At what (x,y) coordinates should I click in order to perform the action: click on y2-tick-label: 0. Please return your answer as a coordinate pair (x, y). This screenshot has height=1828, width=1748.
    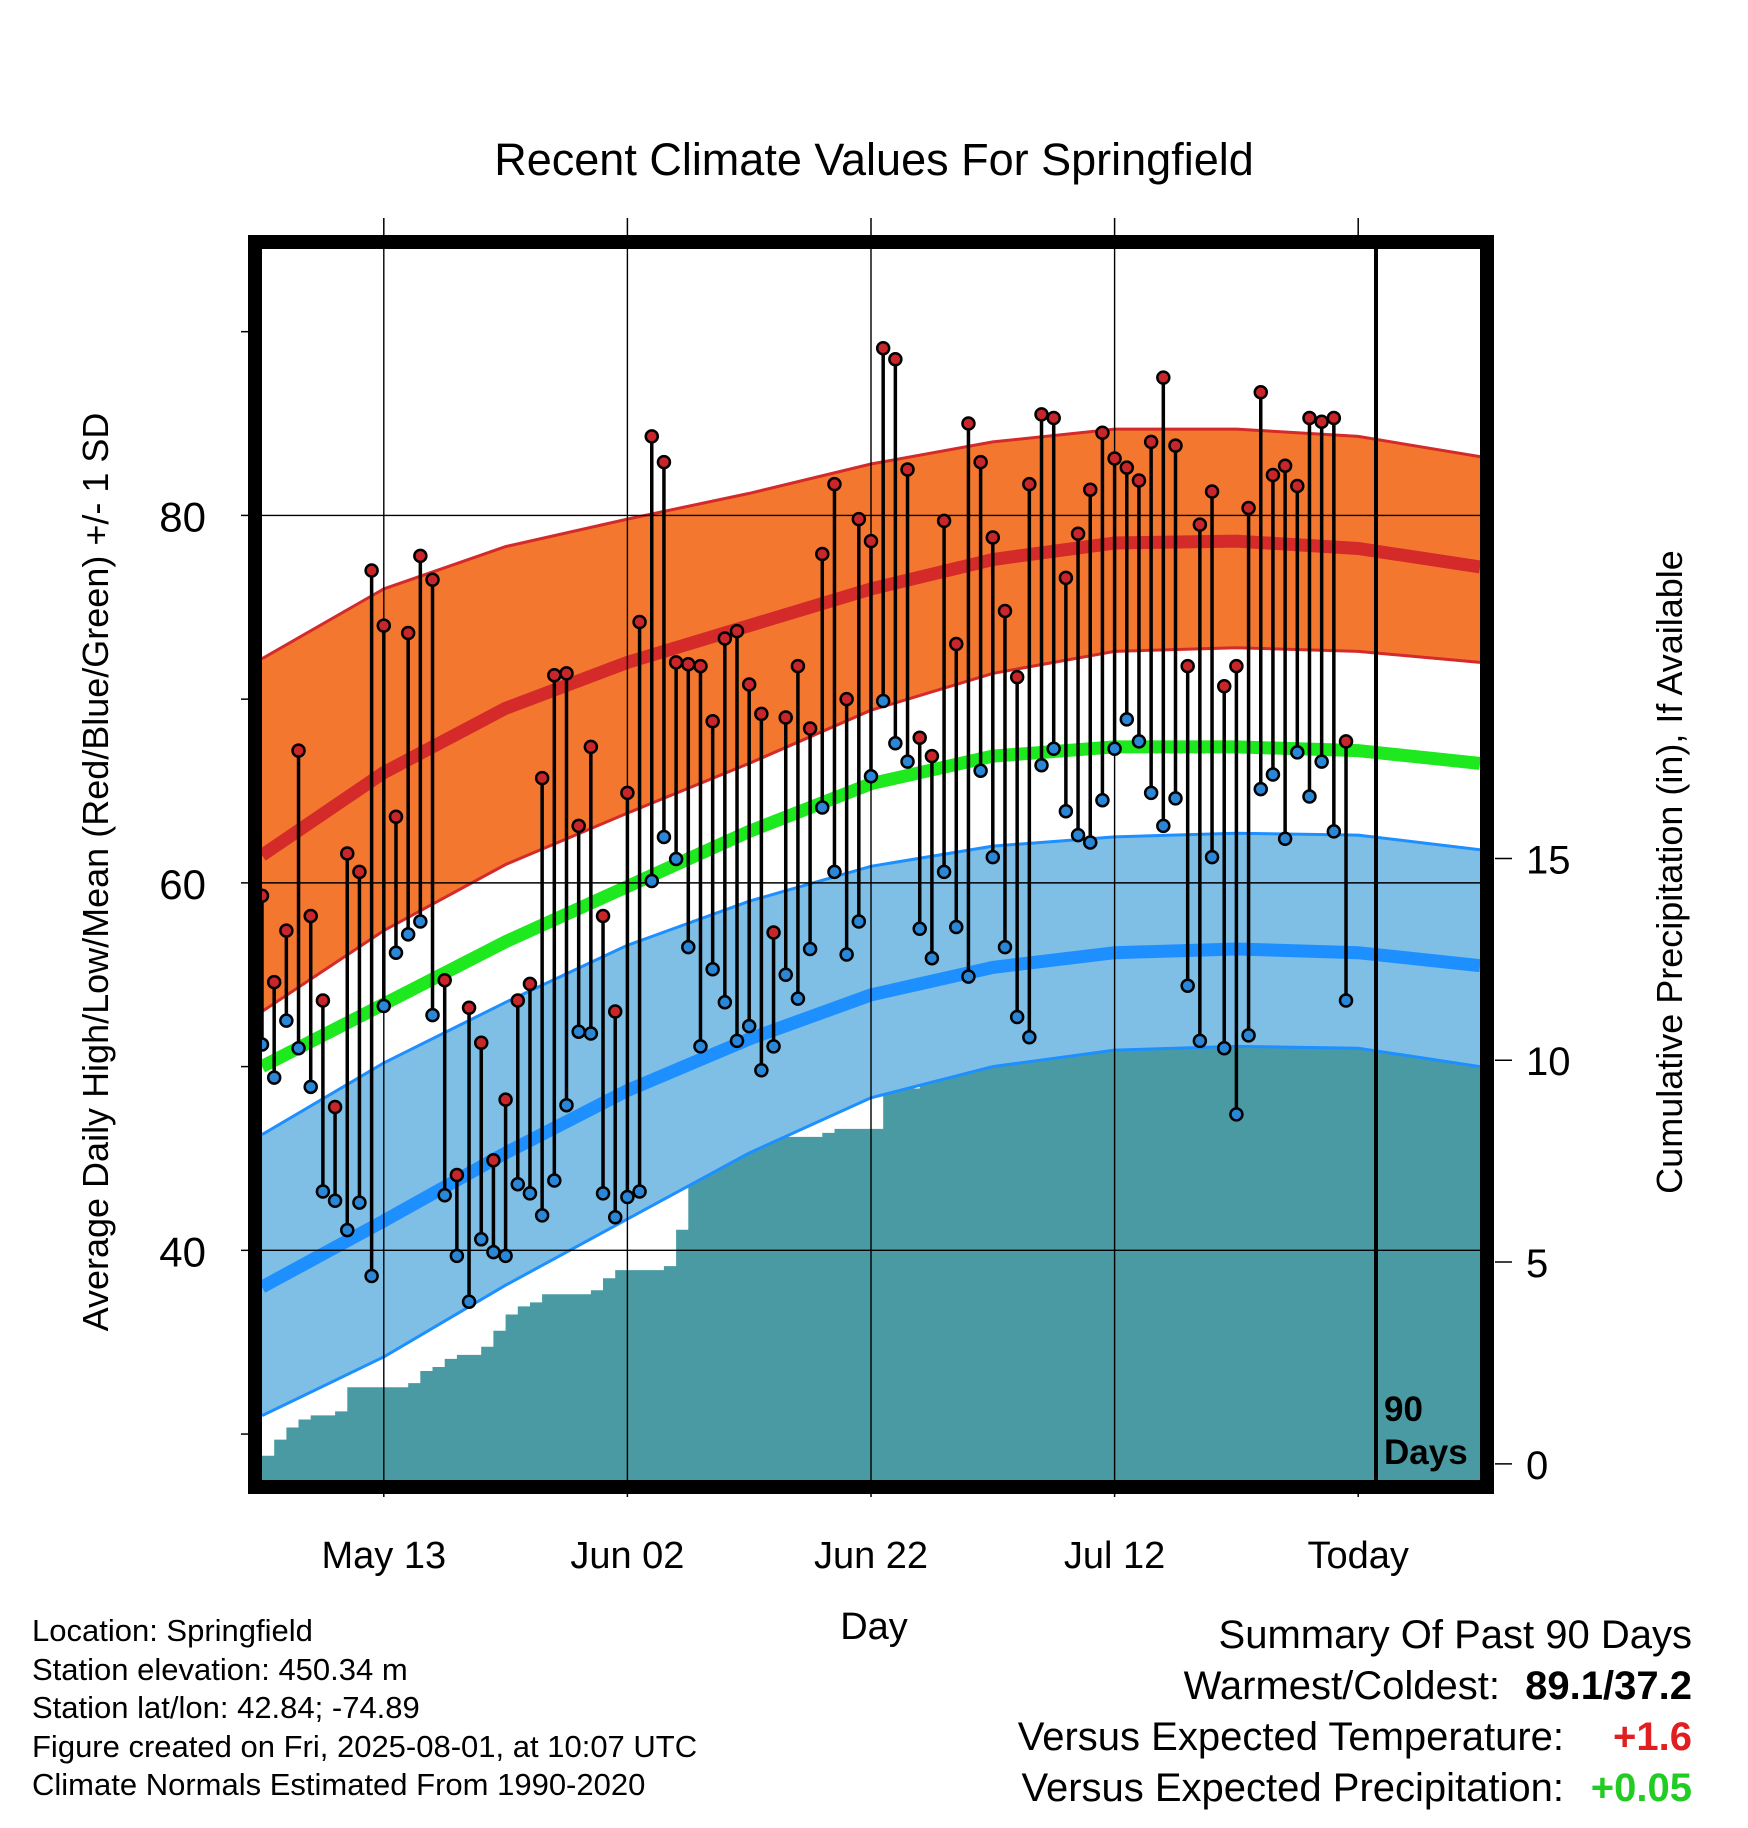
    Looking at the image, I should click on (1537, 1466).